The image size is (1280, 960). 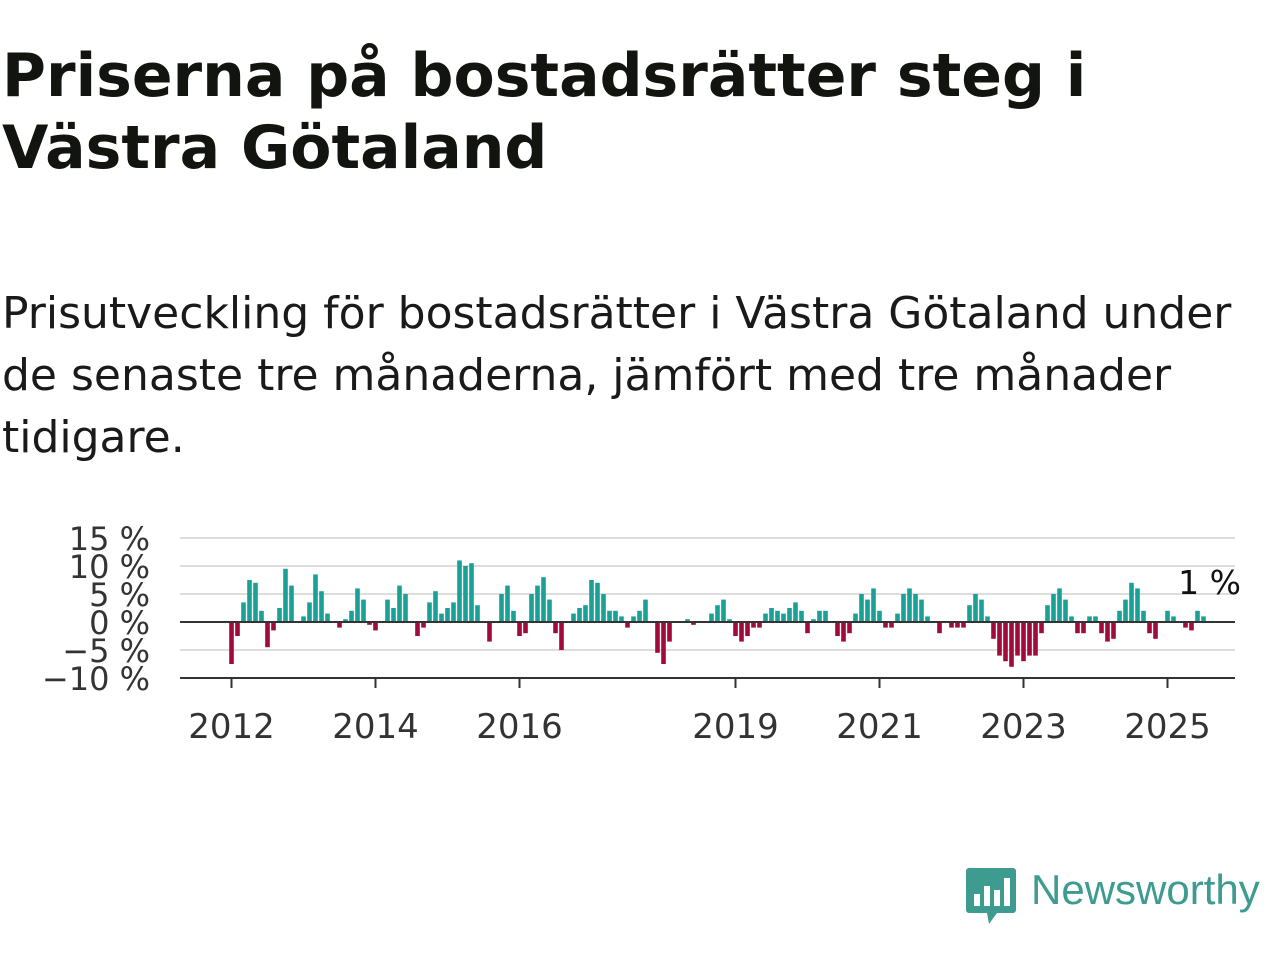 What do you see at coordinates (735, 727) in the screenshot?
I see `x-tick-label: 2019` at bounding box center [735, 727].